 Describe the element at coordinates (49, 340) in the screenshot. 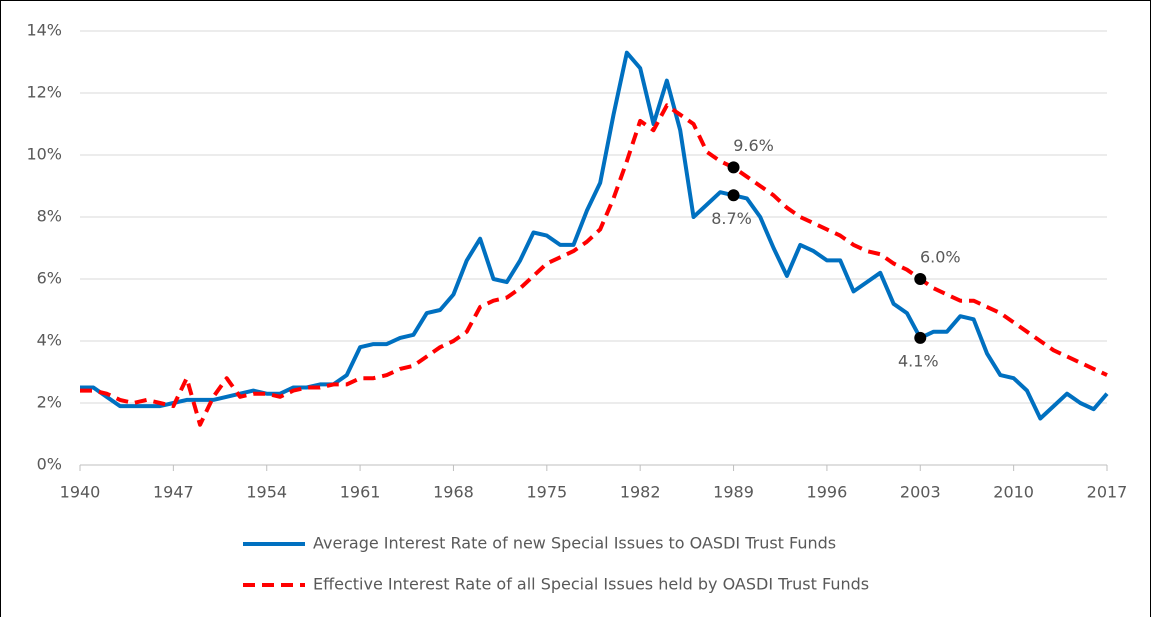

I see `y-tick-label: 4%` at that location.